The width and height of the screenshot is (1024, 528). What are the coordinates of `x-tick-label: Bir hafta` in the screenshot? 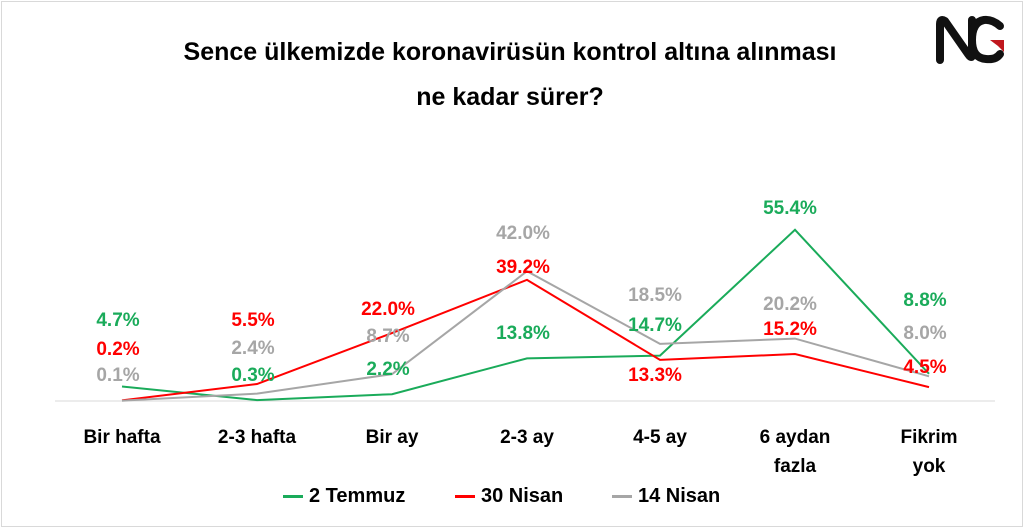 It's located at (121, 437).